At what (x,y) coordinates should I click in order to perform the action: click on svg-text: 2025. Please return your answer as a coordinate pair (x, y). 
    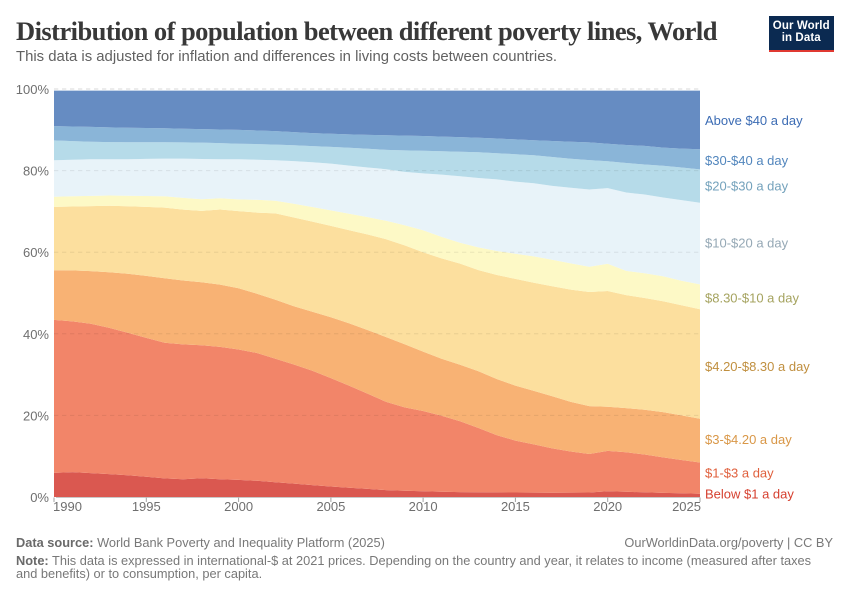
    Looking at the image, I should click on (686, 506).